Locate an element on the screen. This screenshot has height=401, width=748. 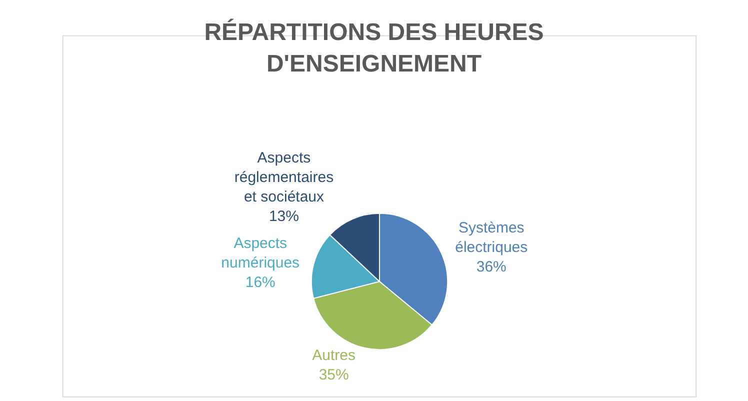
slice-label: Aspects numériques is located at coordinates (260, 253).